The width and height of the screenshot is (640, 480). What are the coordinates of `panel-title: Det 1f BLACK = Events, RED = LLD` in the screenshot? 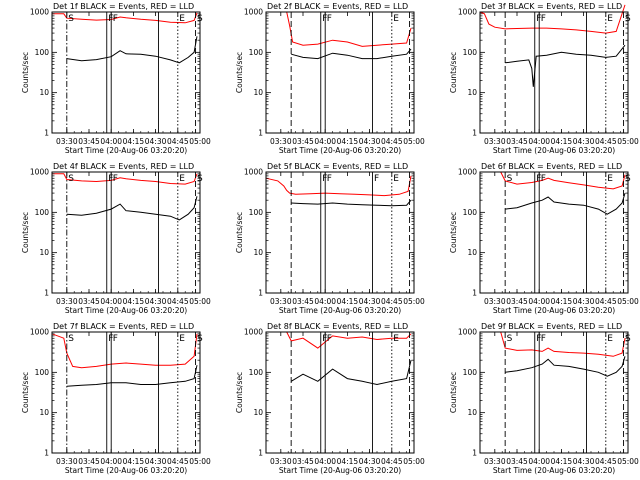 It's located at (123, 6).